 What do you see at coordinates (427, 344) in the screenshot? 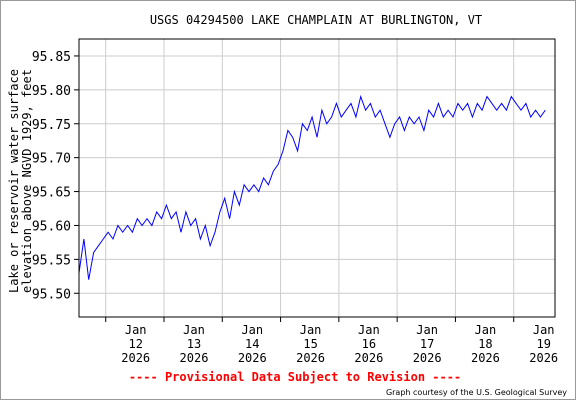
I see `x-tick-label: 17` at bounding box center [427, 344].